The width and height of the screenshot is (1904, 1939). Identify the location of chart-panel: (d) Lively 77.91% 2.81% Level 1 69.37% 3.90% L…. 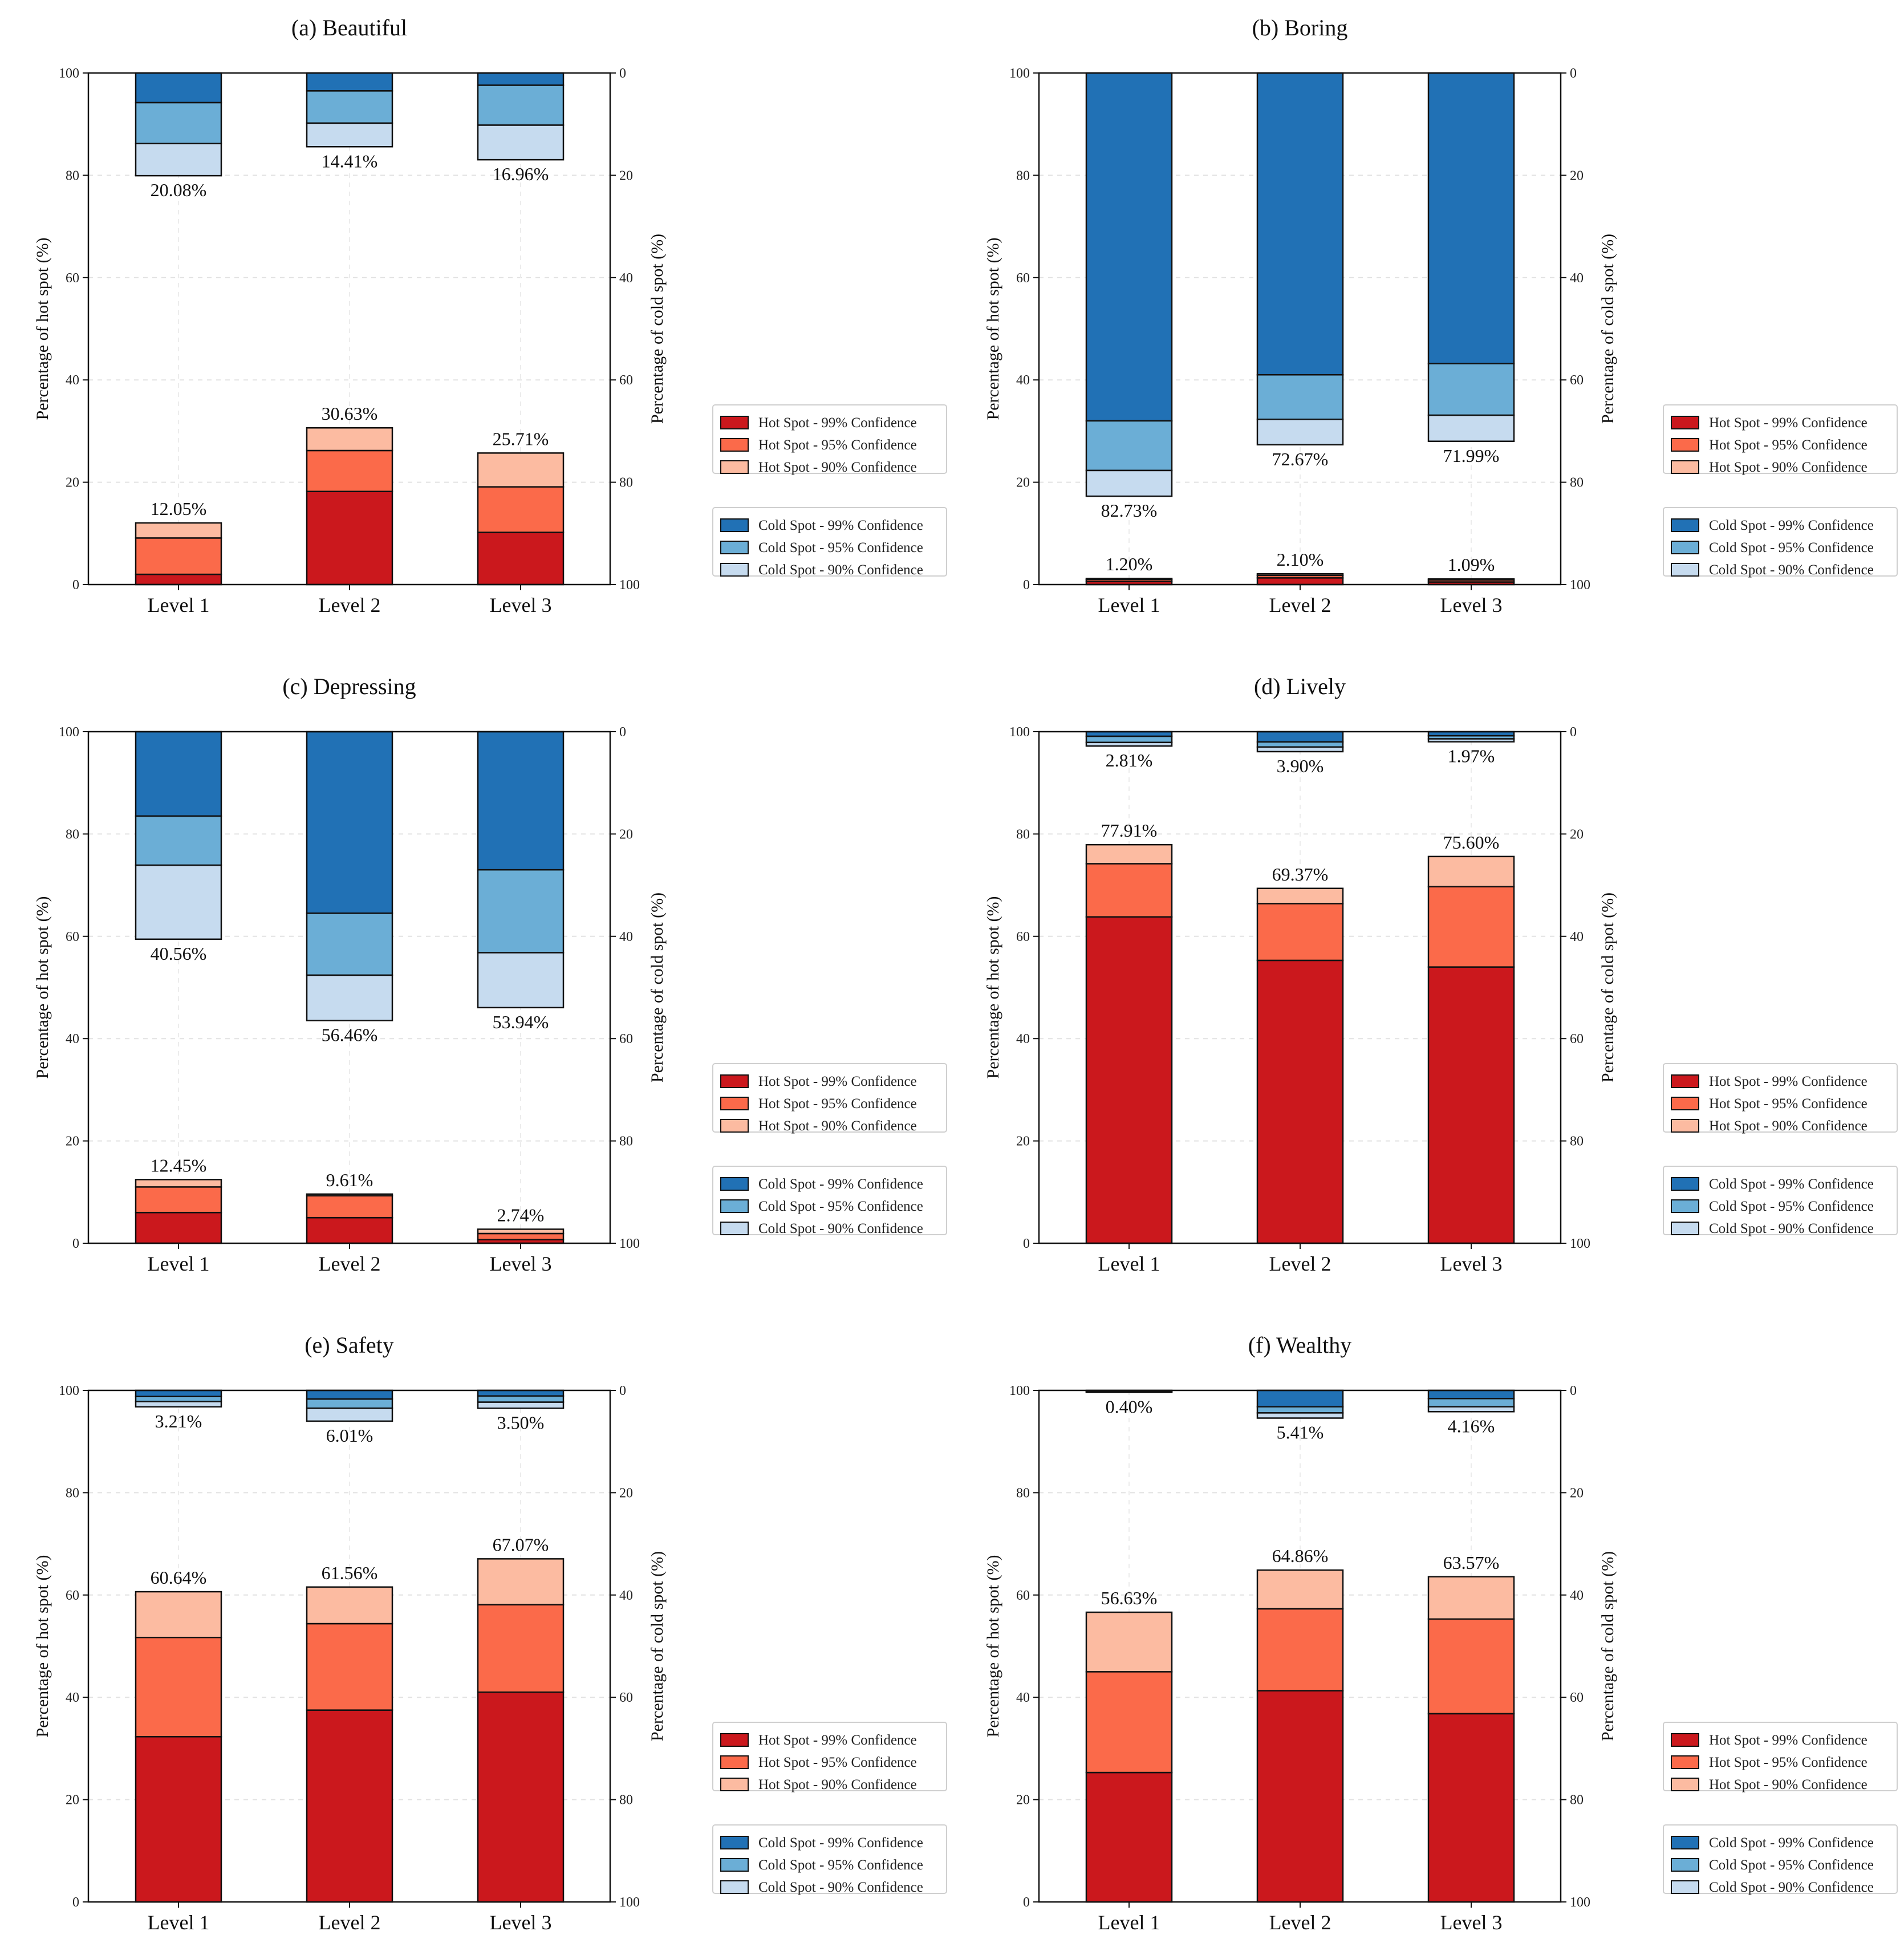
(1441, 975).